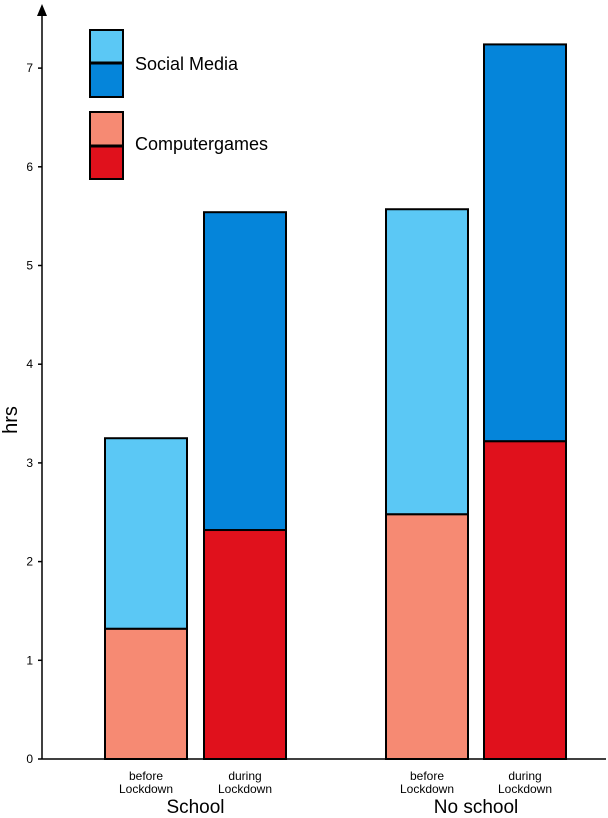 This screenshot has height=818, width=608. What do you see at coordinates (29, 266) in the screenshot?
I see `y-tick-label: 5` at bounding box center [29, 266].